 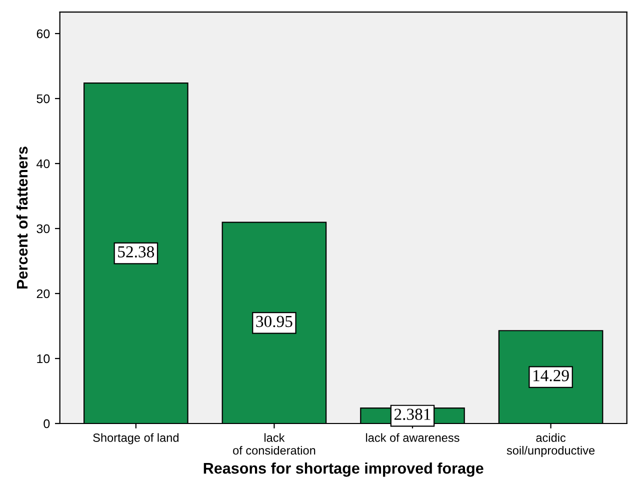 What do you see at coordinates (43, 229) in the screenshot?
I see `y-tick-label: 30` at bounding box center [43, 229].